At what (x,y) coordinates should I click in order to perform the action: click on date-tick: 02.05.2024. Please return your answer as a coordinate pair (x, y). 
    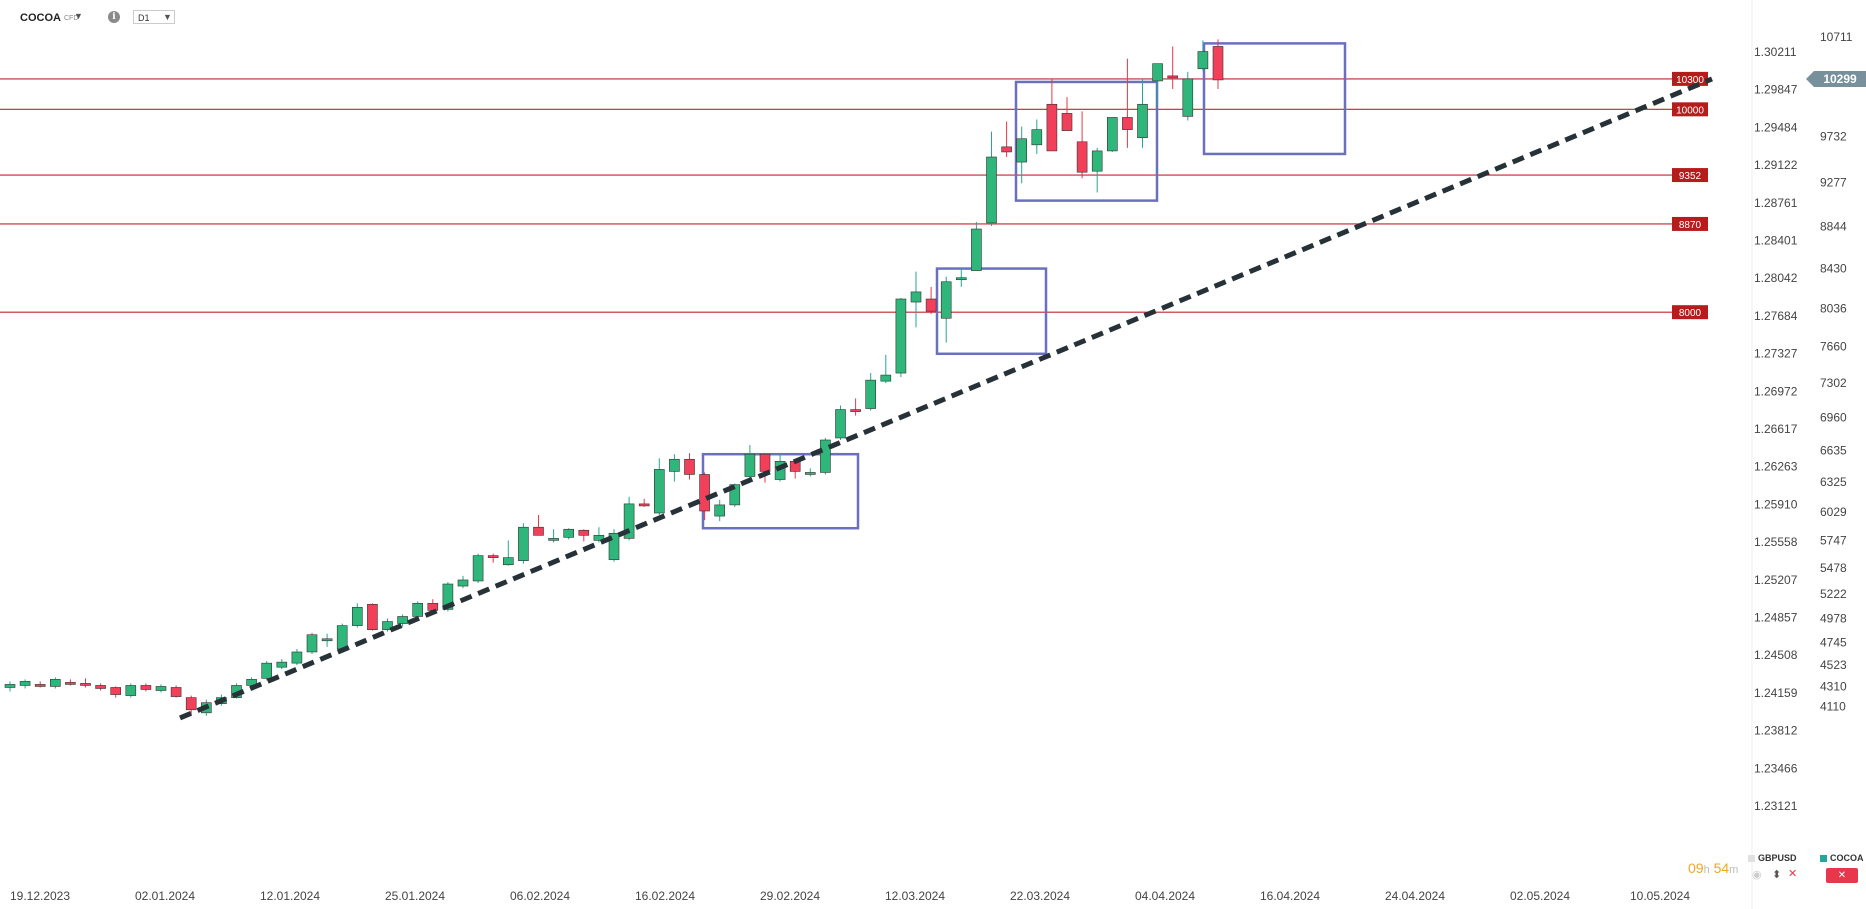
    Looking at the image, I should click on (1540, 896).